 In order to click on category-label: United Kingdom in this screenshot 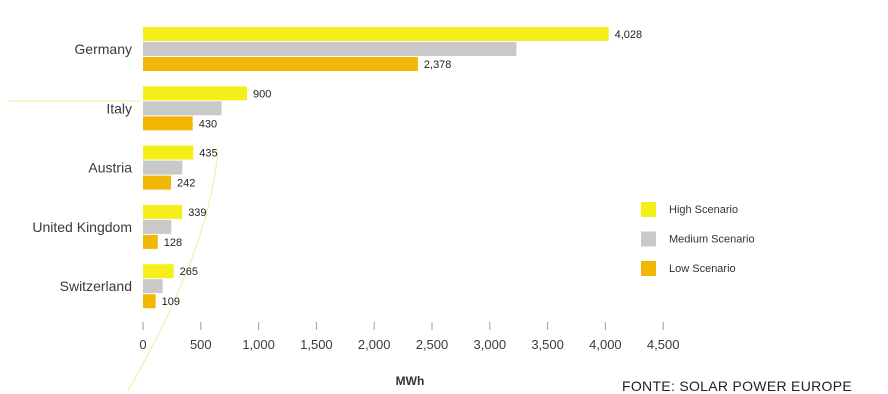, I will do `click(82, 227)`.